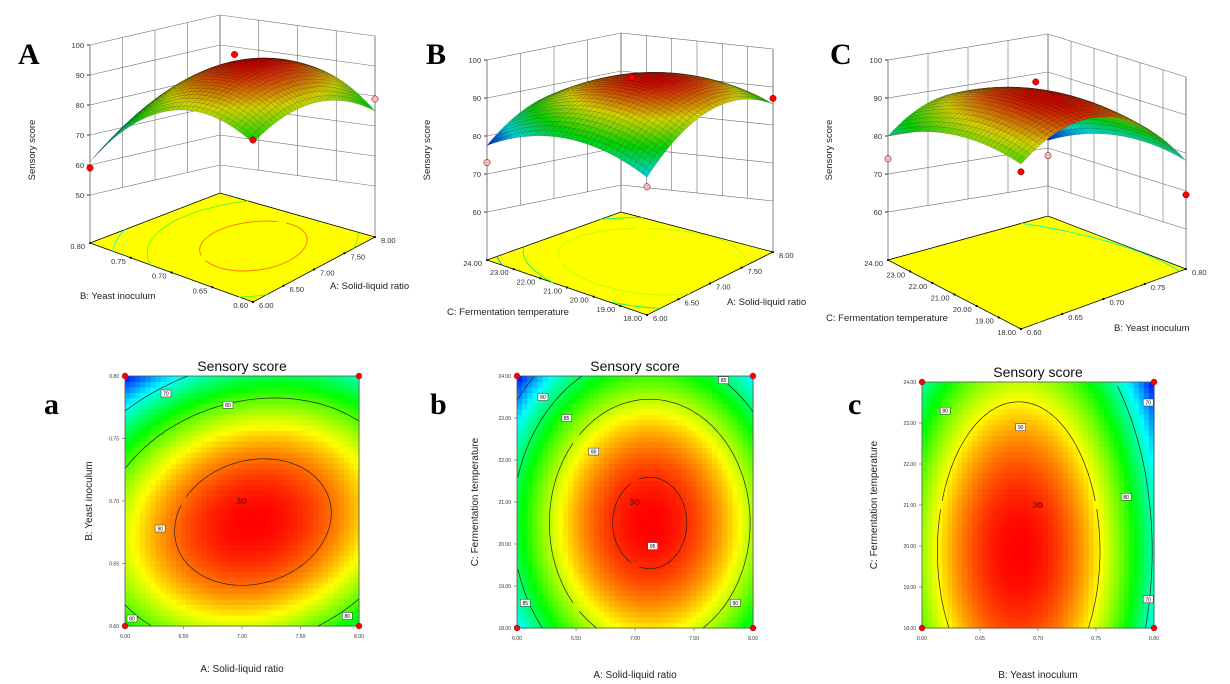 This screenshot has width=1230, height=684. What do you see at coordinates (940, 298) in the screenshot?
I see `y-tick-label: 21.00` at bounding box center [940, 298].